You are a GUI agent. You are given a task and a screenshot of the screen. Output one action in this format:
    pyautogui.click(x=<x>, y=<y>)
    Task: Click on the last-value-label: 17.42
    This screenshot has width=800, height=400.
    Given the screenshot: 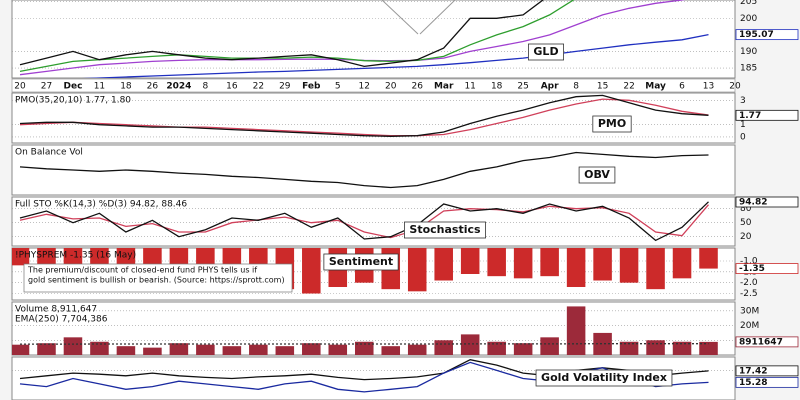 What is the action you would take?
    pyautogui.click(x=753, y=371)
    